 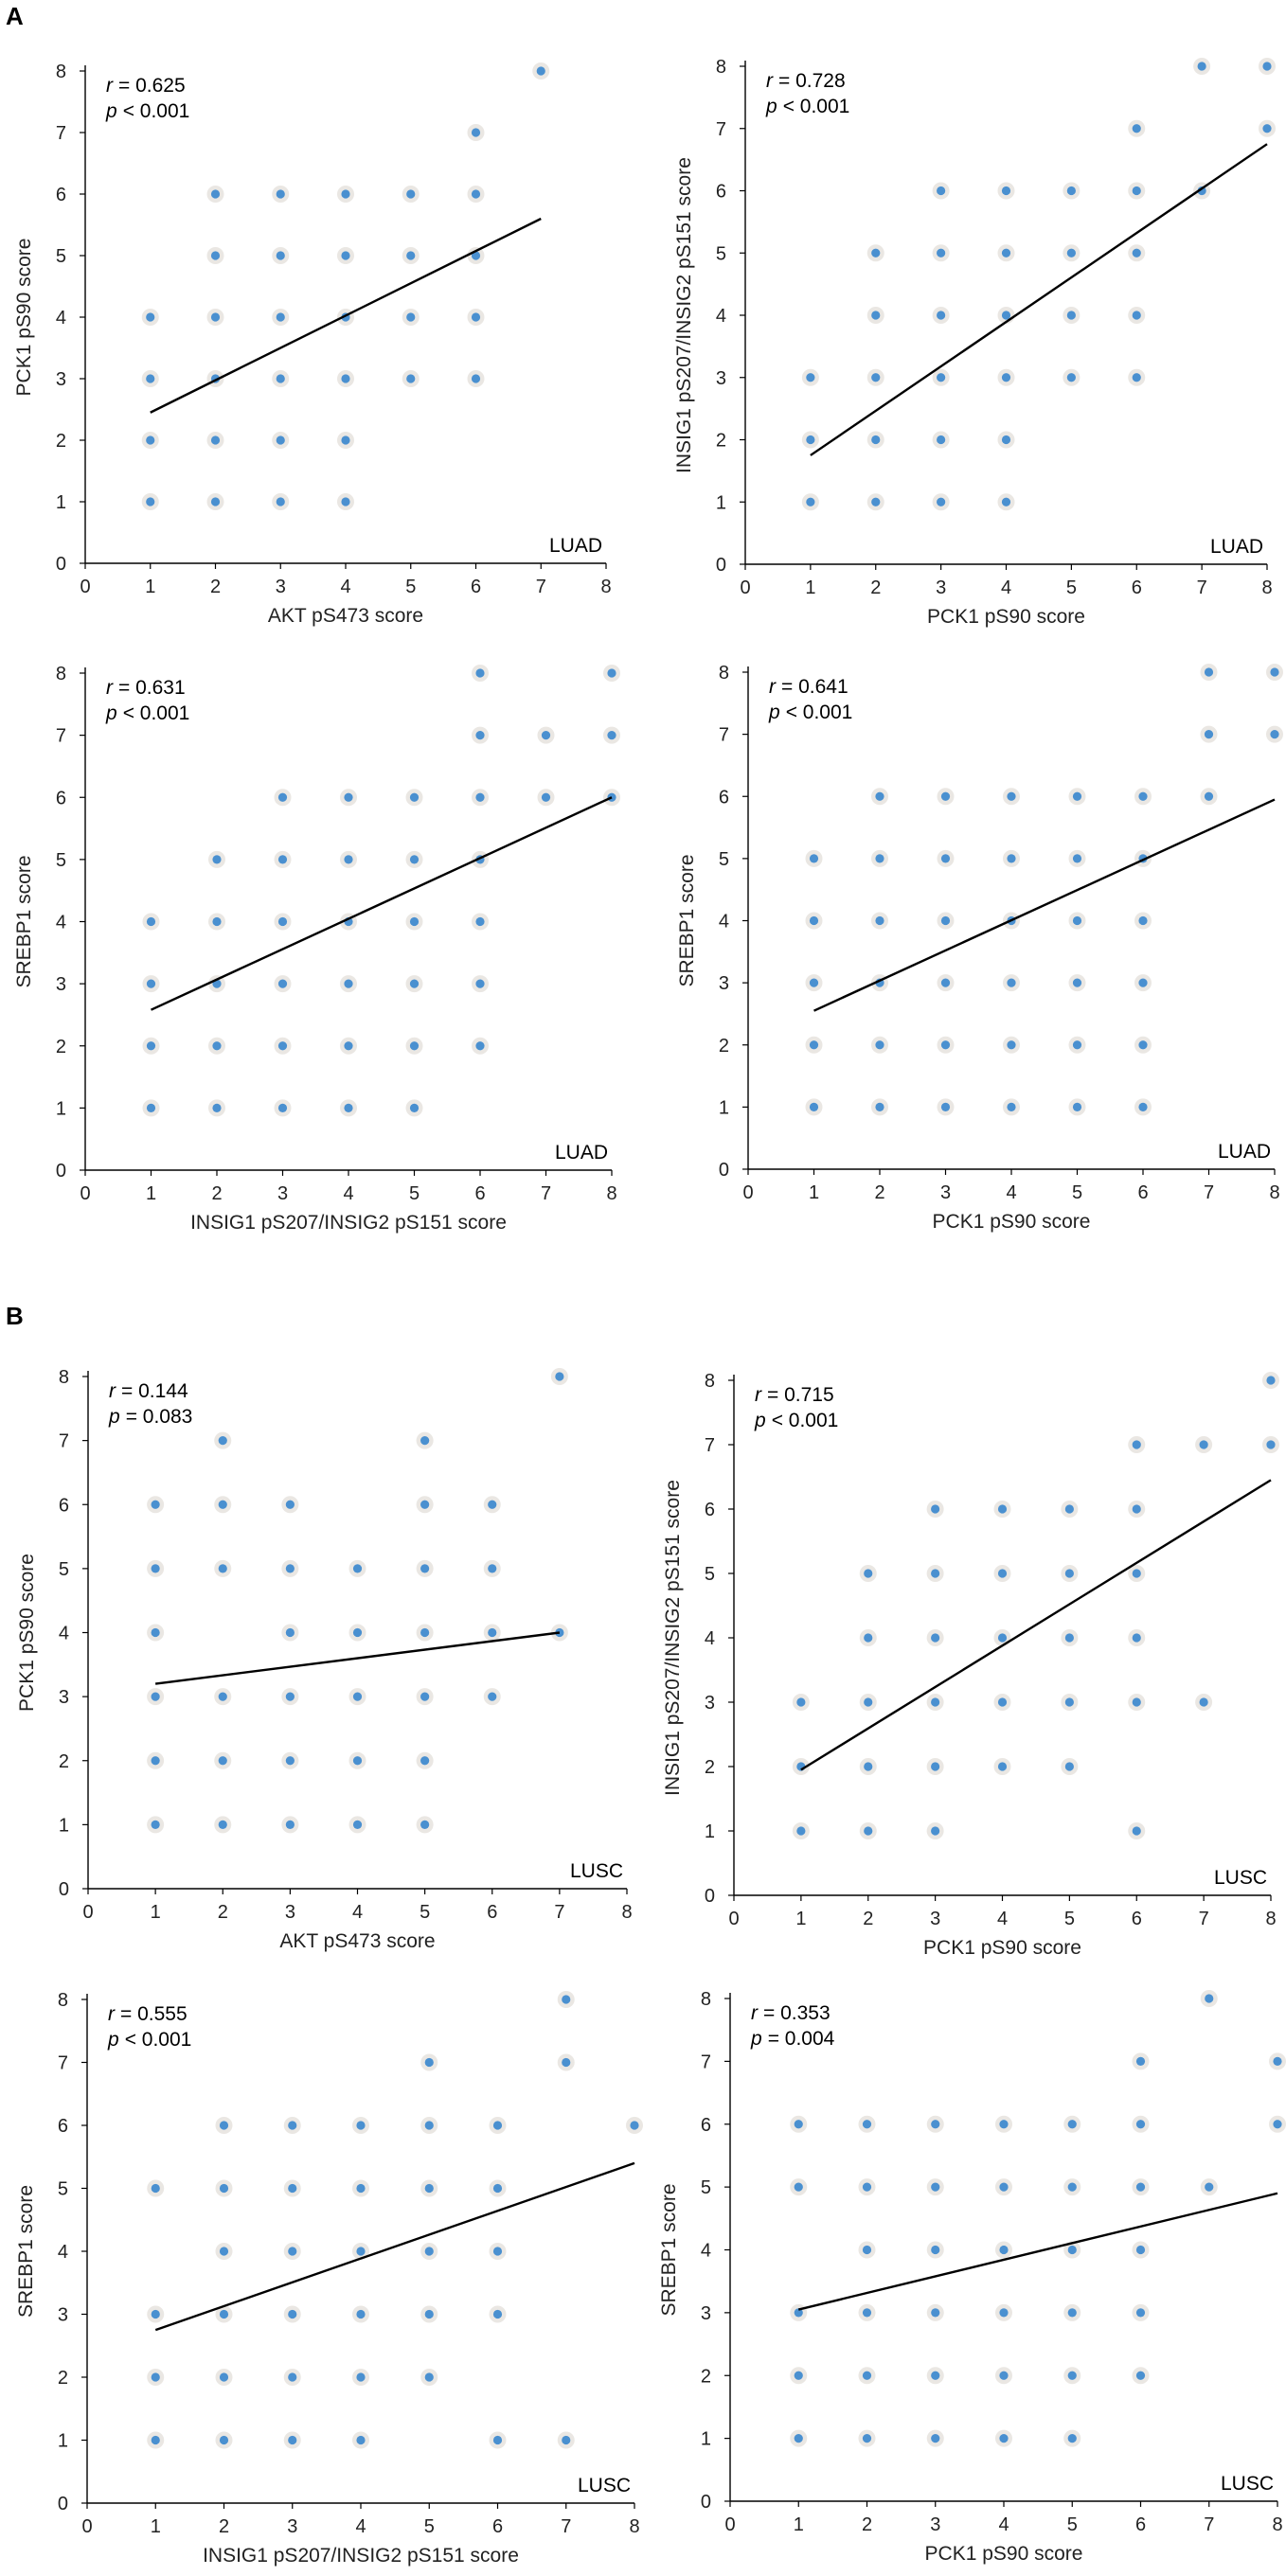 I want to click on y-axis-title: SREBP1 score, so click(x=26, y=2251).